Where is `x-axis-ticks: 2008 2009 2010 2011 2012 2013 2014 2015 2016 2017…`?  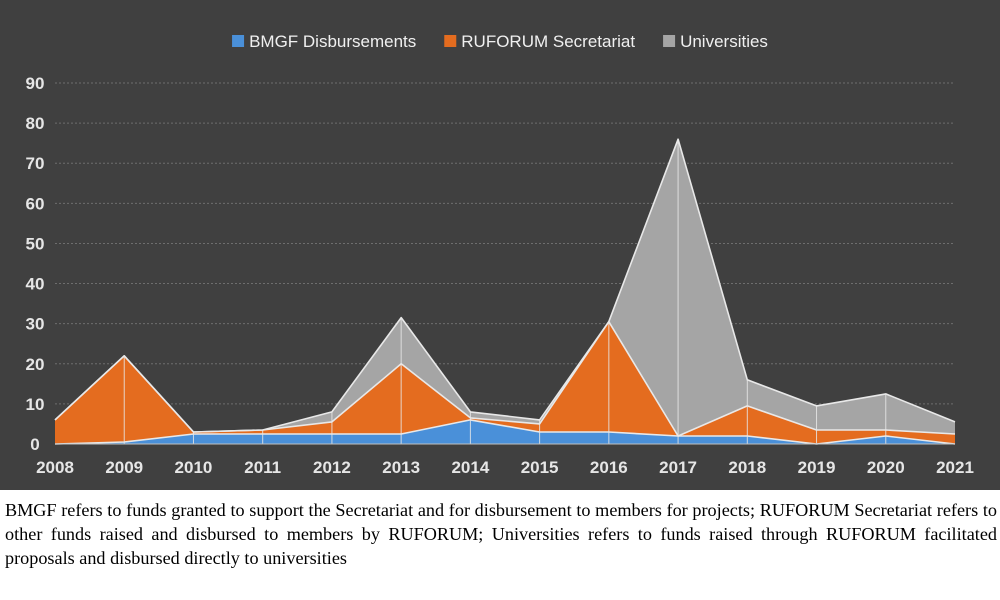
x-axis-ticks: 2008 2009 2010 2011 2012 2013 2014 2015 2016 2017… is located at coordinates (505, 467).